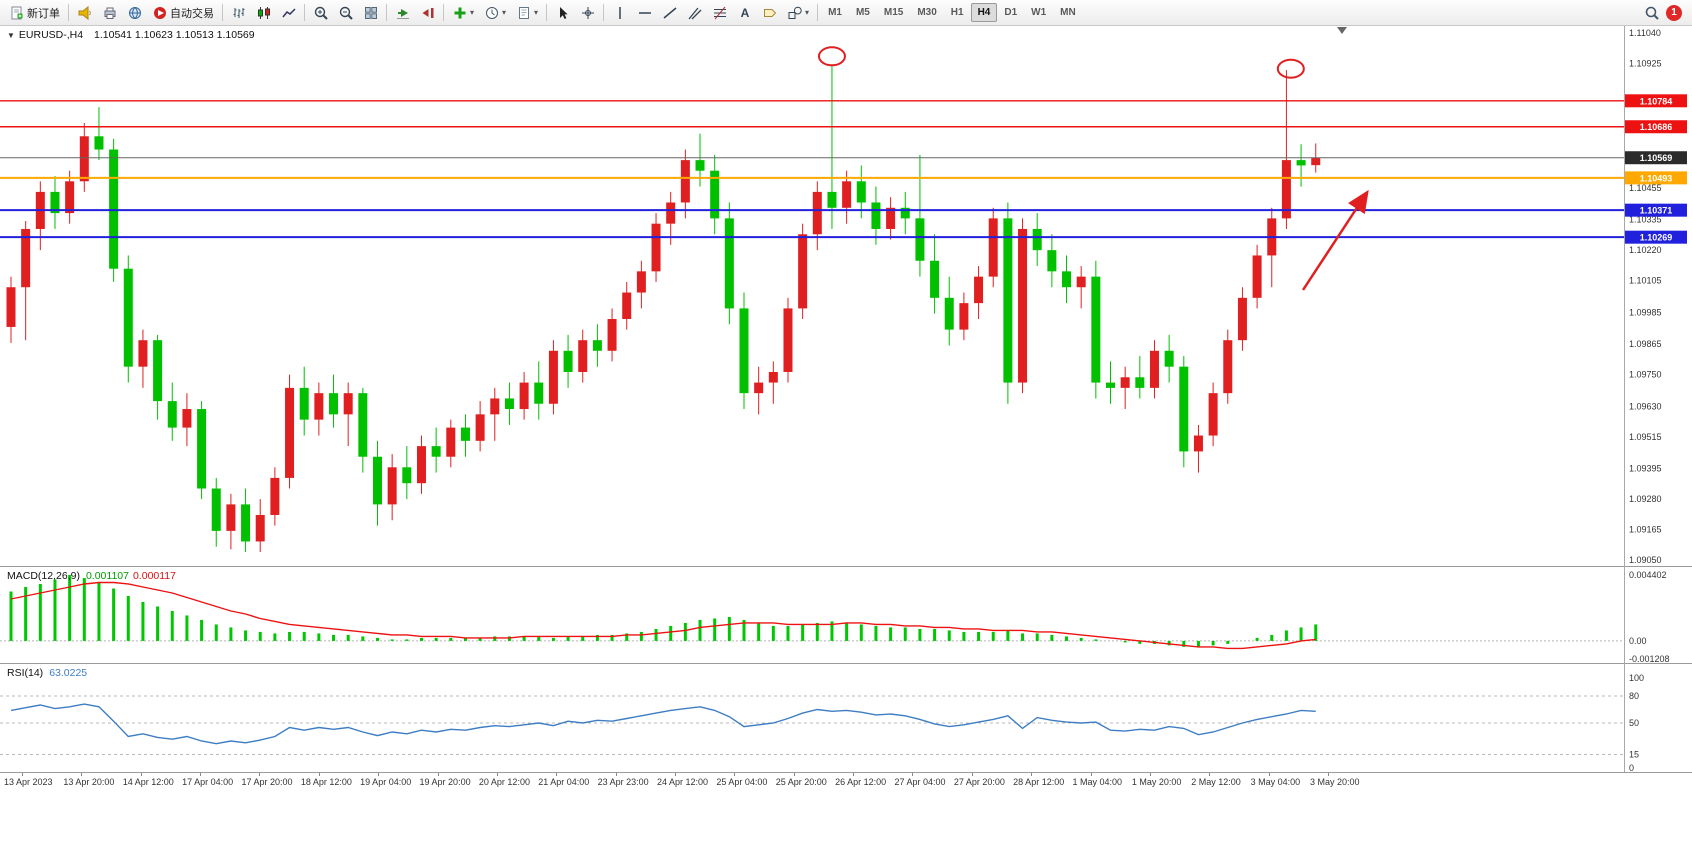 The image size is (1692, 858). Describe the element at coordinates (288, 13) in the screenshot. I see `line-chart-mode-button` at that location.